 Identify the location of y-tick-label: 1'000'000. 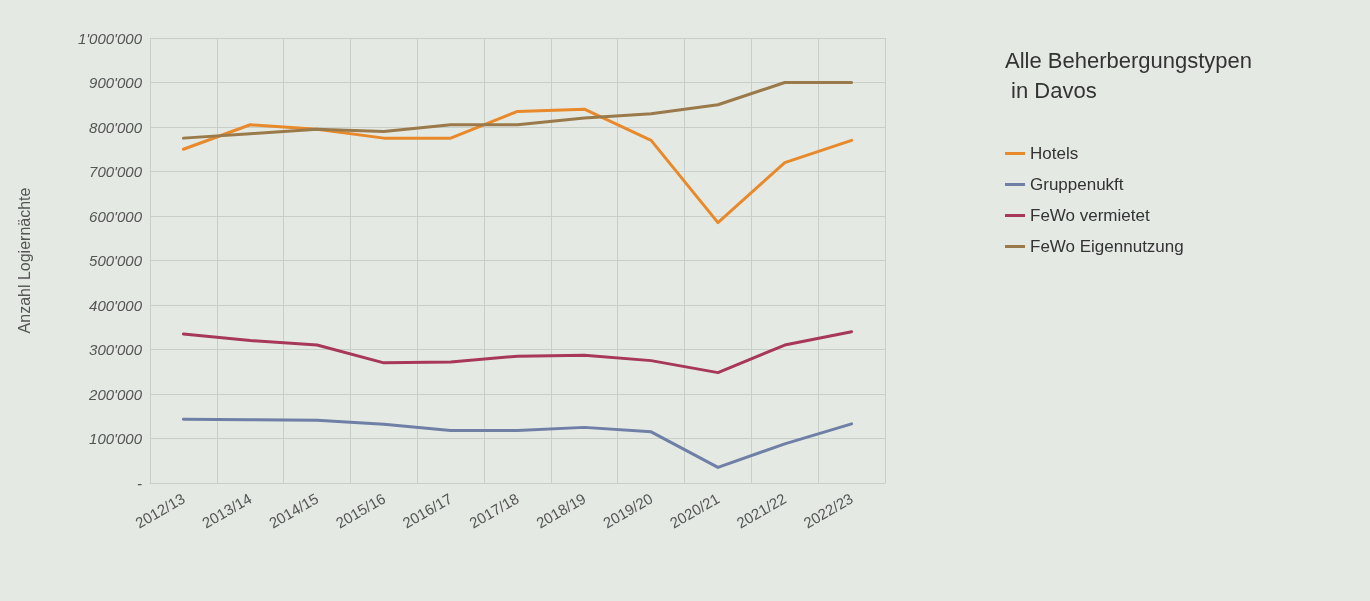
(110, 38).